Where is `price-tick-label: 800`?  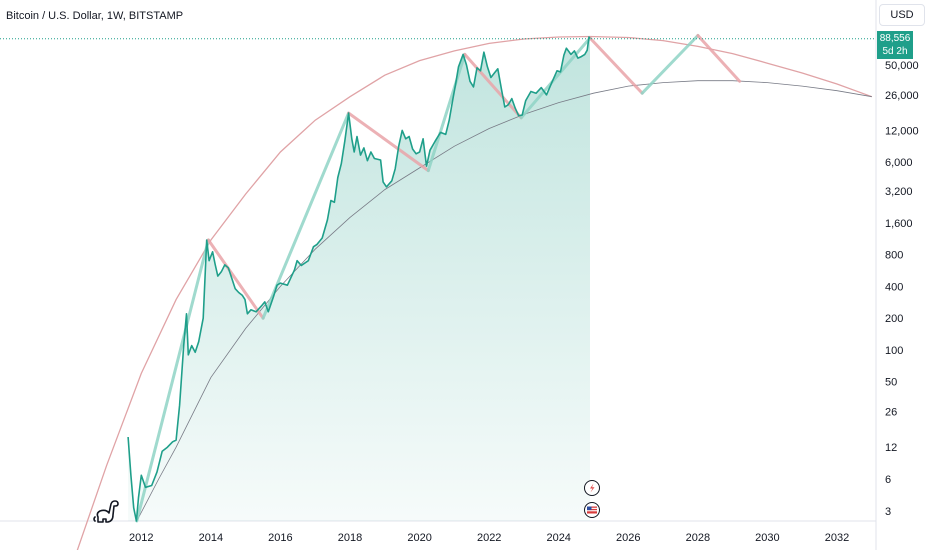
price-tick-label: 800 is located at coordinates (894, 256).